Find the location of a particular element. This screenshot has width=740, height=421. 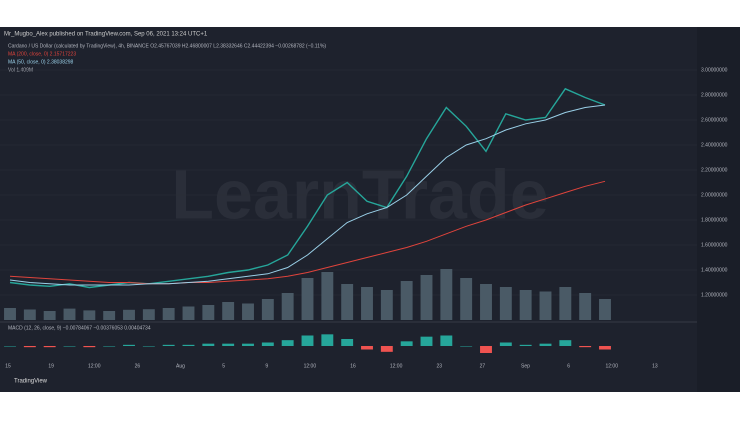

legend-line: Vol 1.409M is located at coordinates (20, 70).